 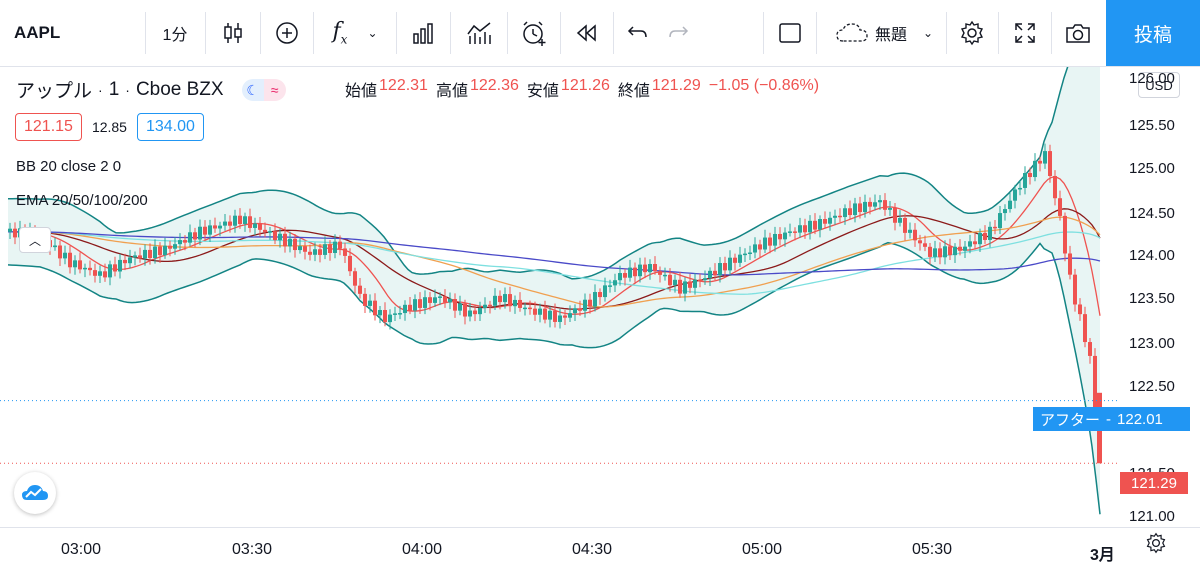 I want to click on cloud-icon, so click(x=852, y=32).